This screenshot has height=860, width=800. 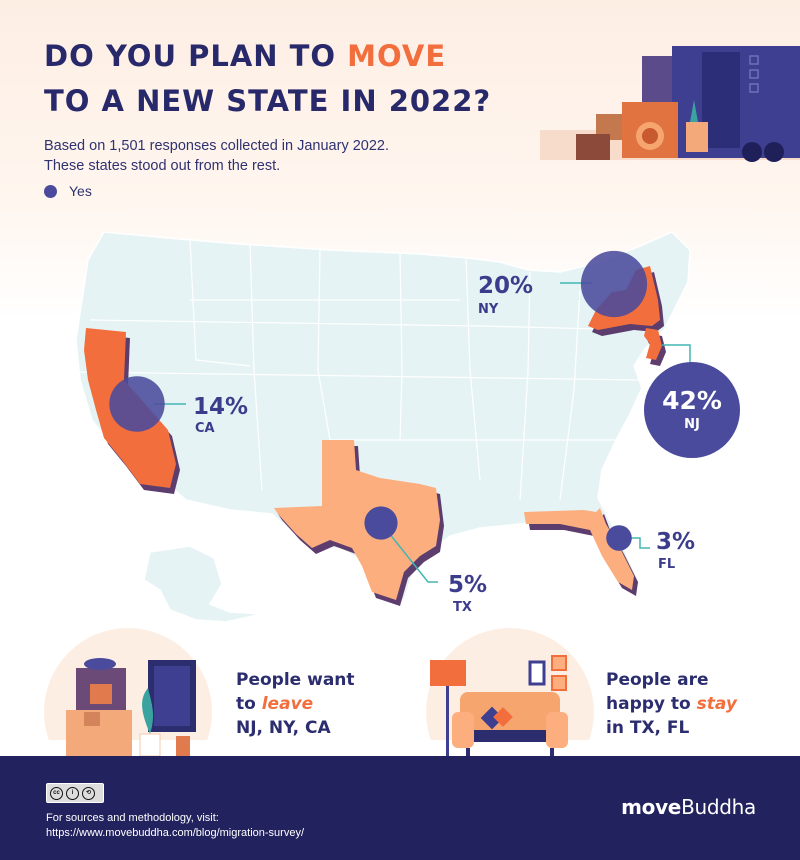 What do you see at coordinates (196, 56) in the screenshot?
I see `title-text-part1: DO YOU PLAN TO` at bounding box center [196, 56].